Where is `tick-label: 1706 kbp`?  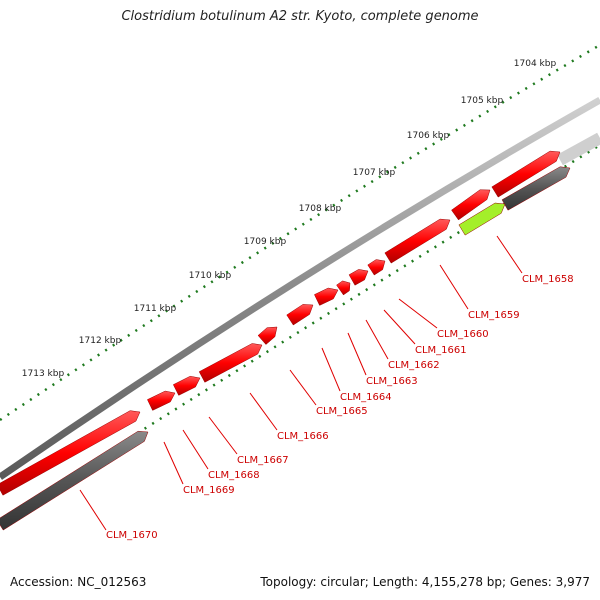 tick-label: 1706 kbp is located at coordinates (428, 136).